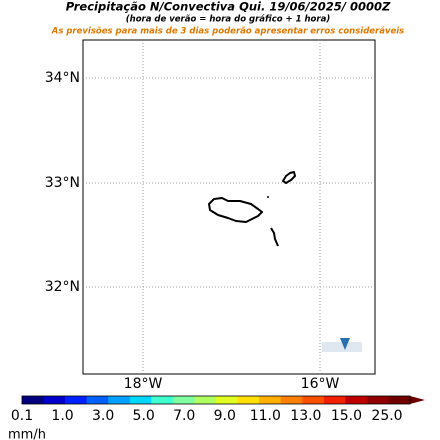  I want to click on colorbar-label: 3.0, so click(103, 416).